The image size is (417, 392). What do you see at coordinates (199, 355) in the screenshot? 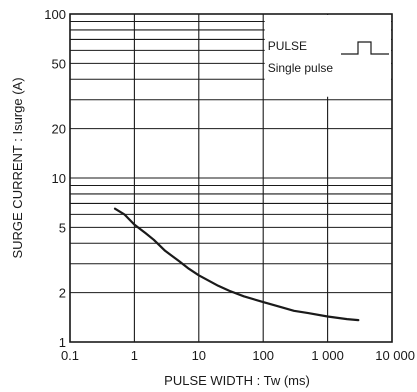
I see `x-tick-label: 10` at bounding box center [199, 355].